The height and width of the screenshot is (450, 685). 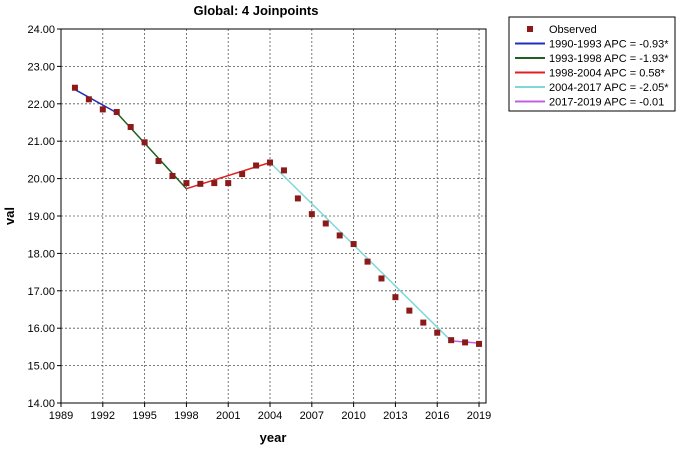 I want to click on y-tick-label: 17.00, so click(x=41, y=292).